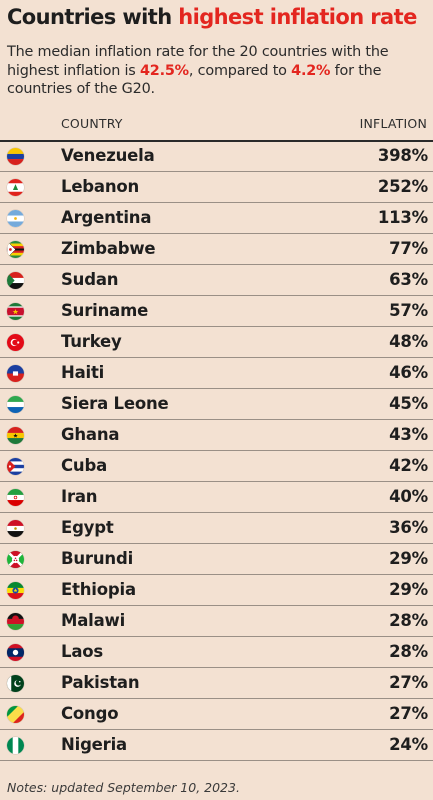 Image resolution: width=433 pixels, height=800 pixels. Describe the element at coordinates (15, 683) in the screenshot. I see `pakistan-flag-icon` at that location.